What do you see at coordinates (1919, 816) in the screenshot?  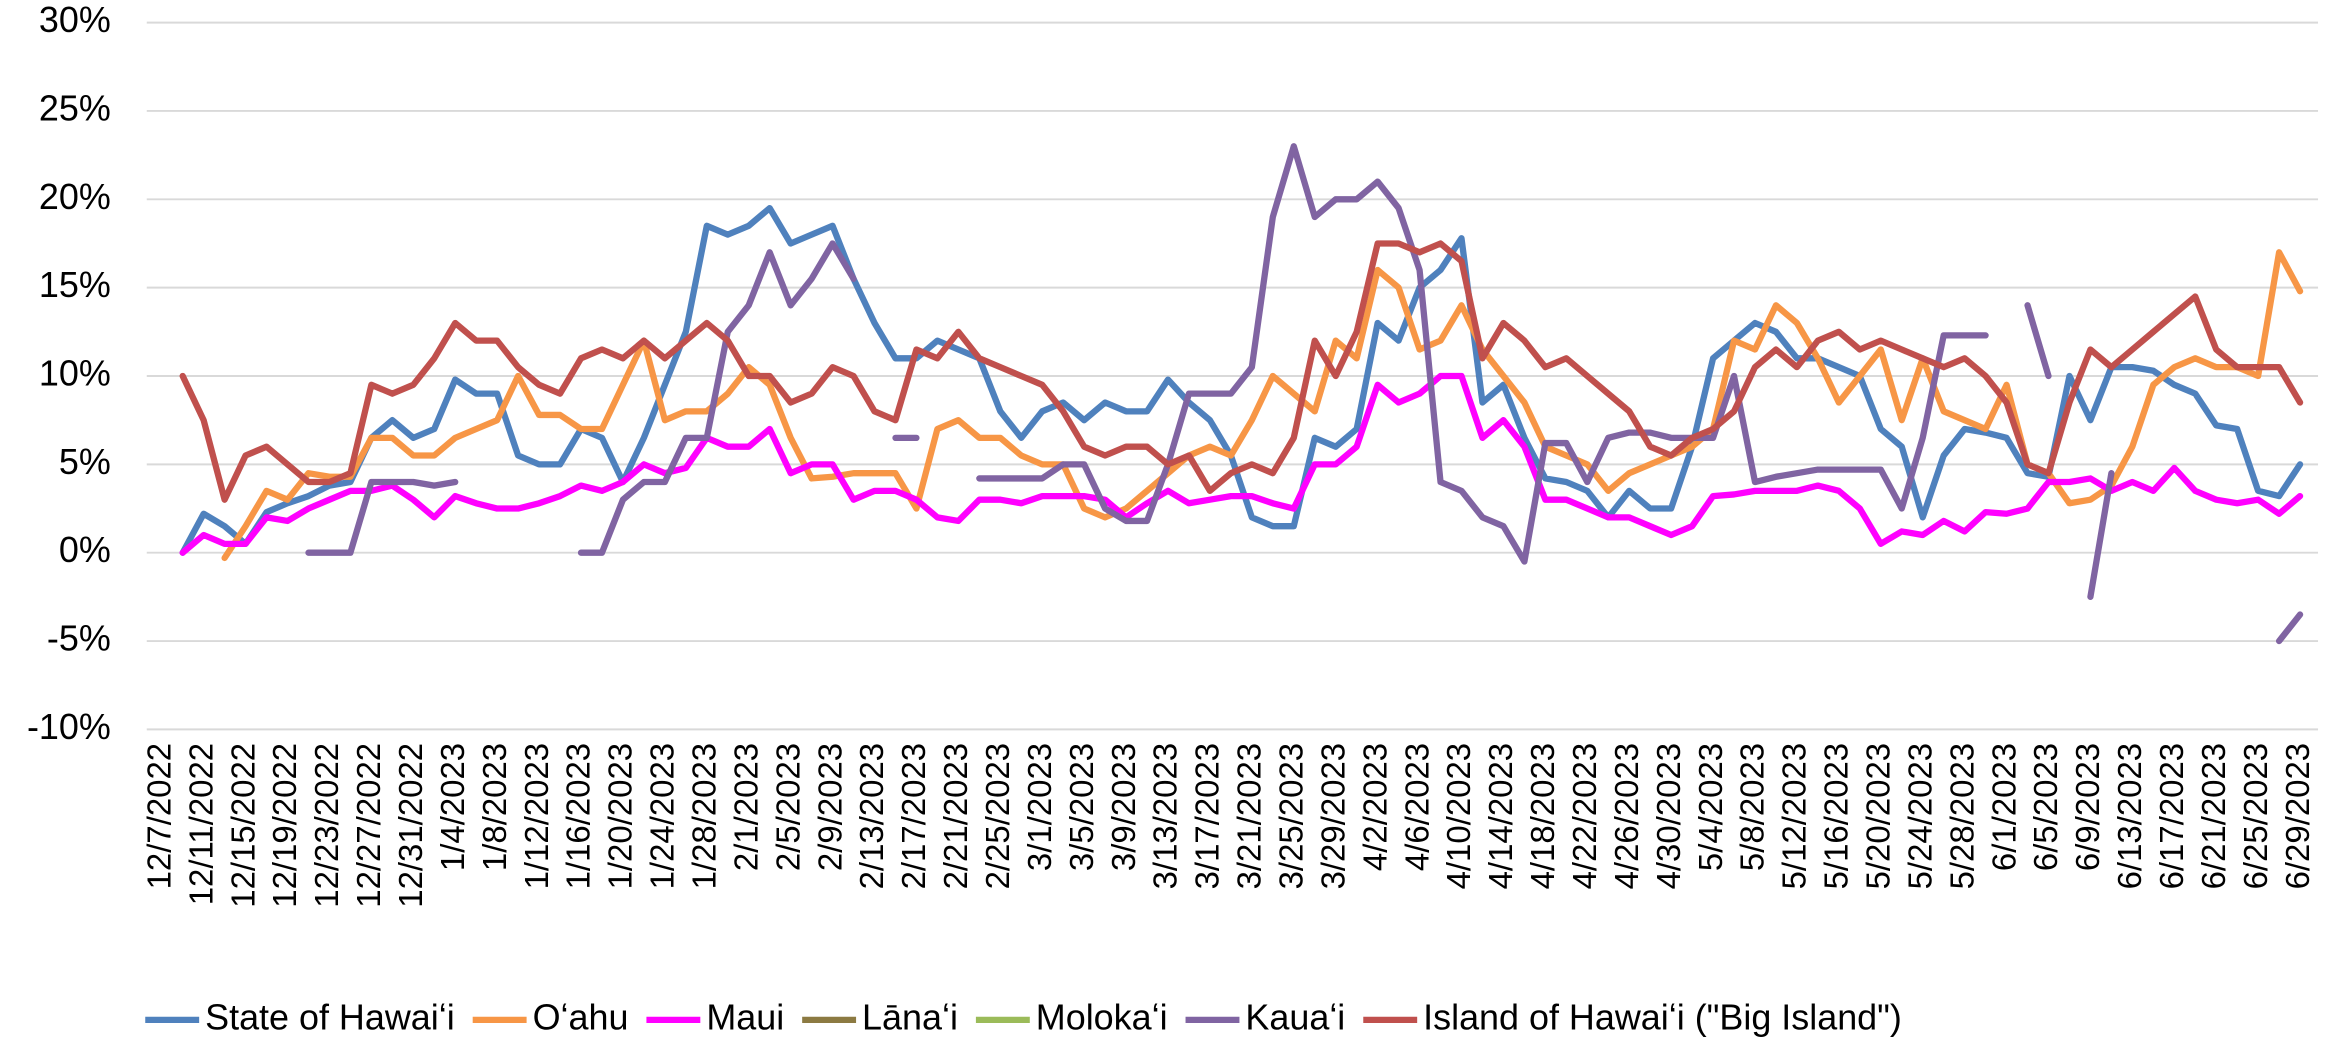 I see `x-tick-label: 5/24/2023` at bounding box center [1919, 816].